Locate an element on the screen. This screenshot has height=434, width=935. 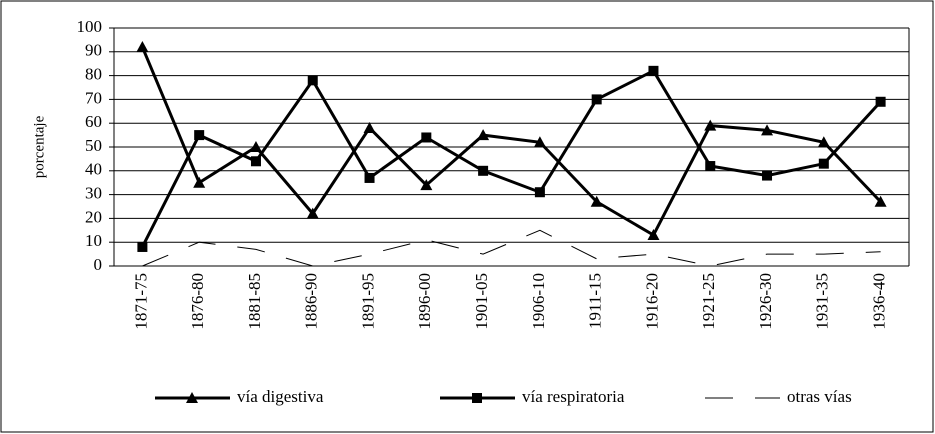
x-tick-label: 1916-20 is located at coordinates (651, 301).